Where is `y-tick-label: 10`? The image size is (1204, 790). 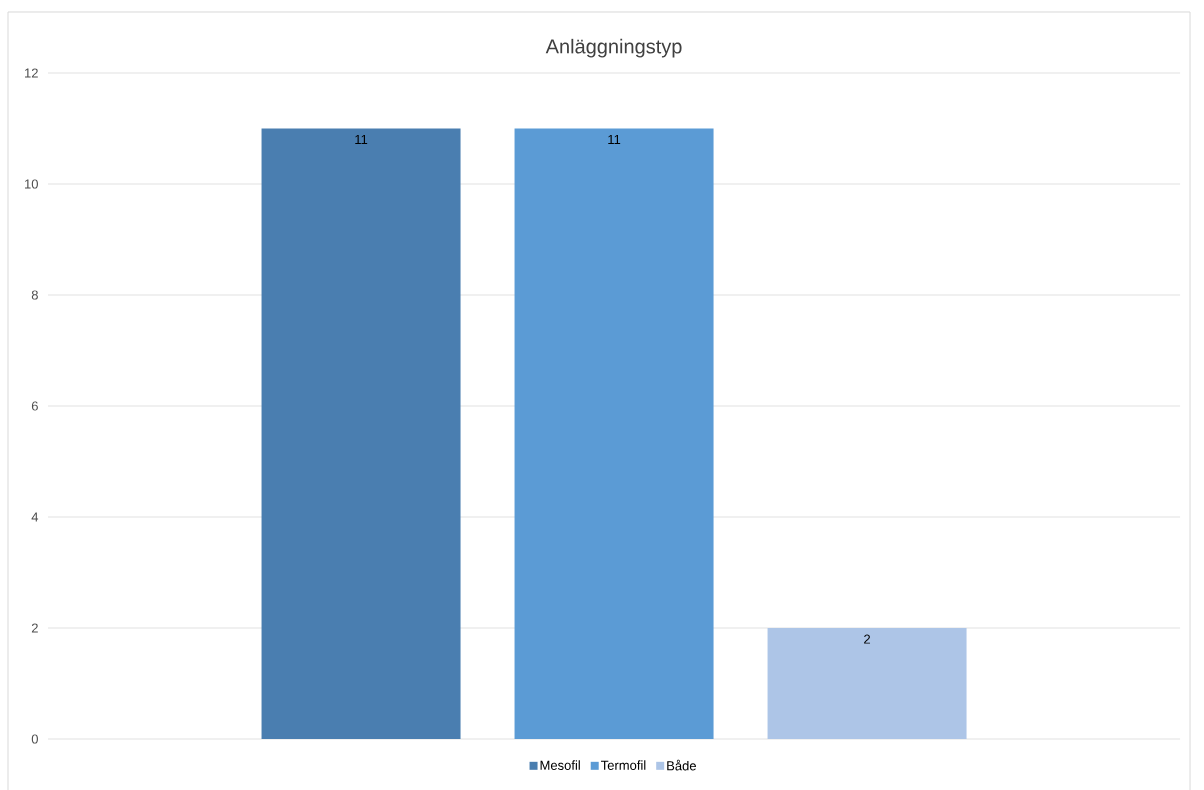 y-tick-label: 10 is located at coordinates (31, 184).